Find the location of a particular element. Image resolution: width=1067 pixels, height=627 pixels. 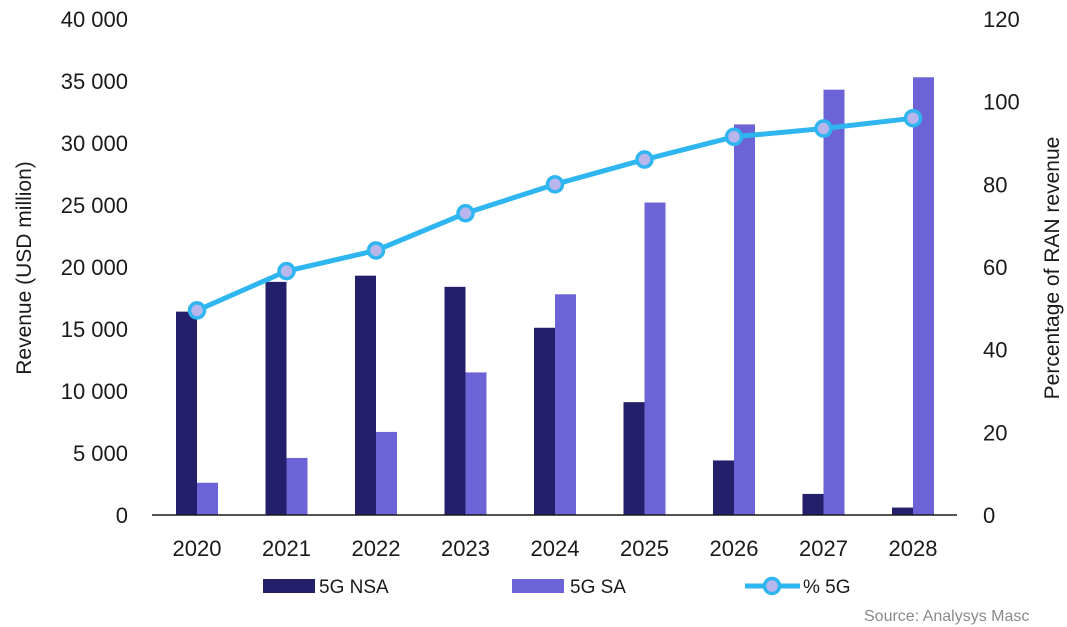

bar-5g-nsa-2025 is located at coordinates (634, 458).